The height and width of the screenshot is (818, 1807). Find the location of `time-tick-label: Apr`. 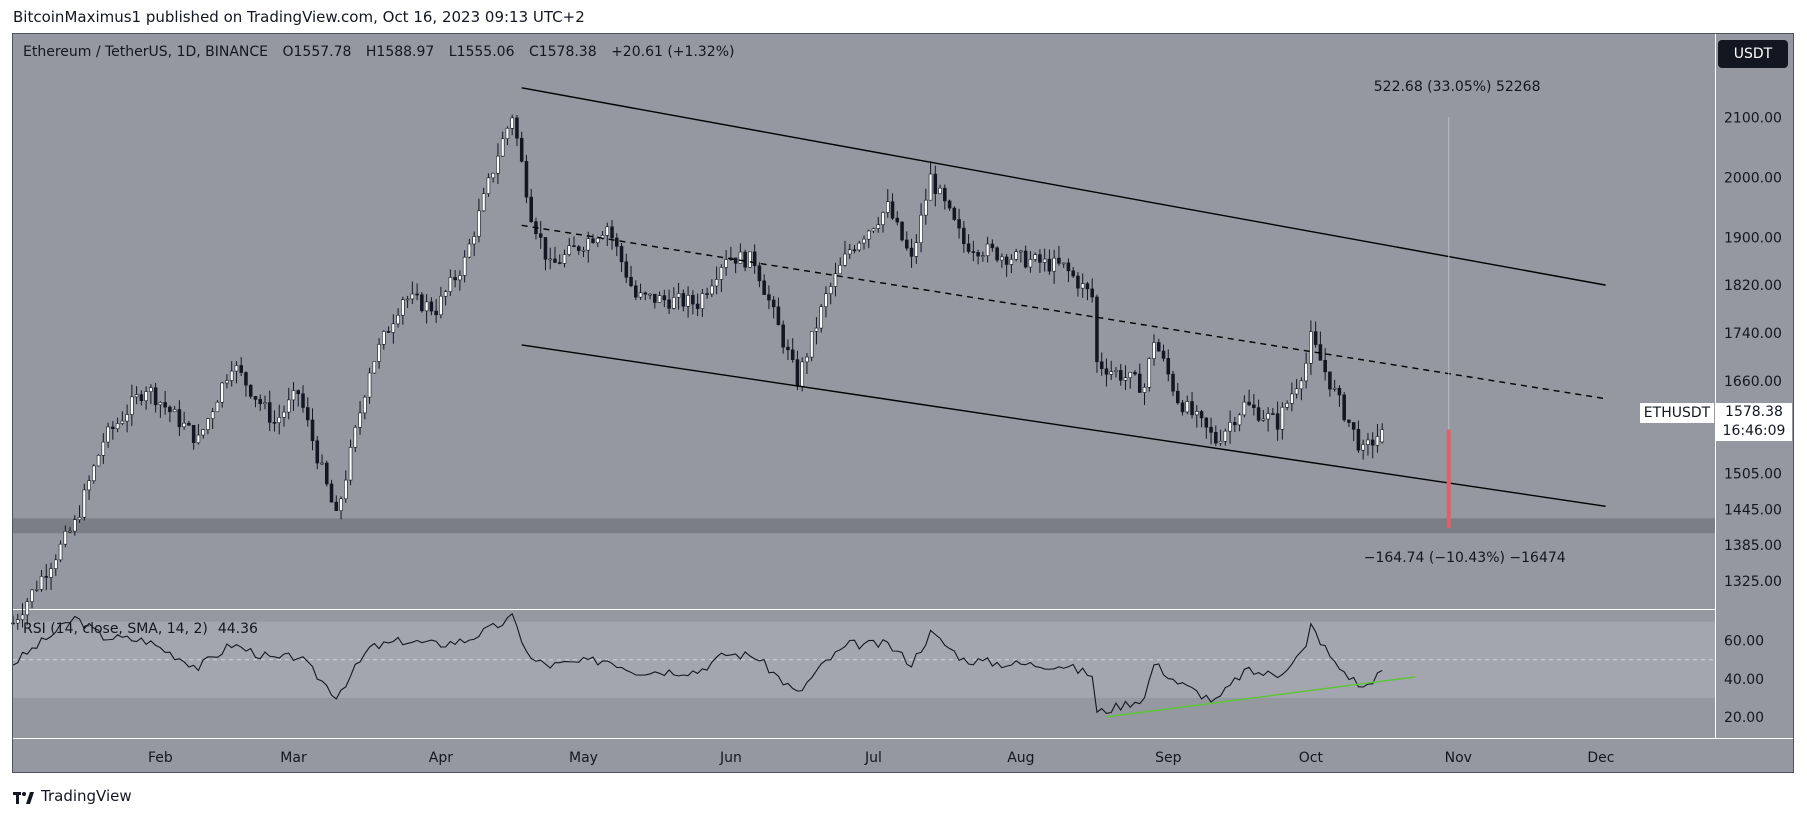

time-tick-label: Apr is located at coordinates (441, 758).